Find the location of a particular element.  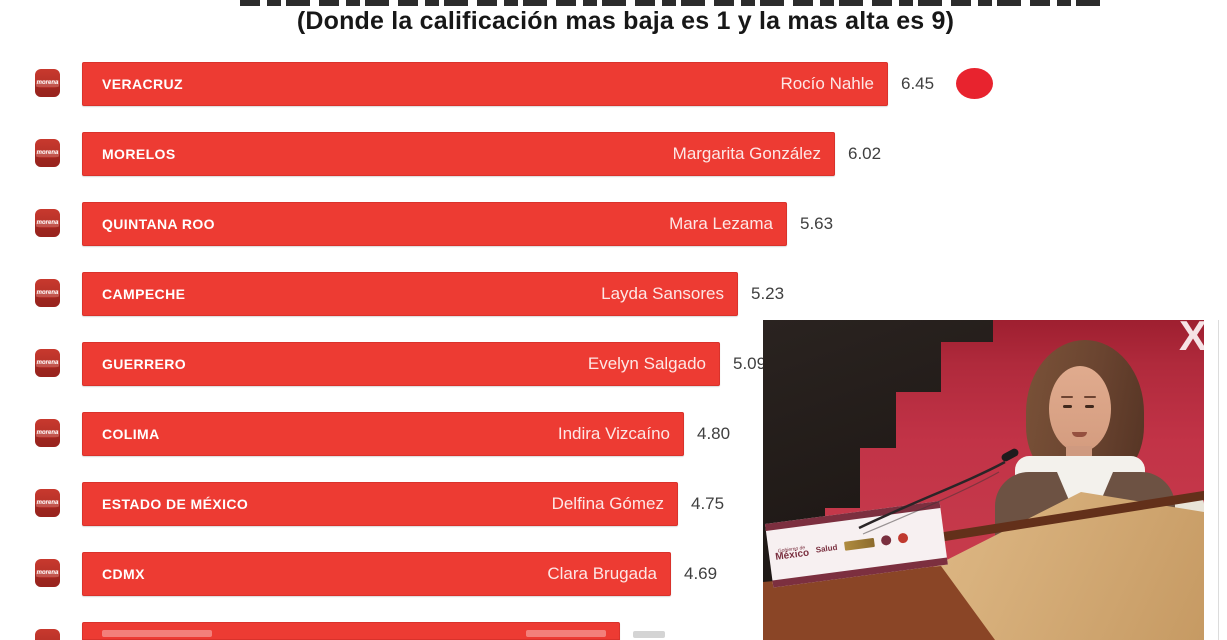

mouth is located at coordinates (1079, 434).